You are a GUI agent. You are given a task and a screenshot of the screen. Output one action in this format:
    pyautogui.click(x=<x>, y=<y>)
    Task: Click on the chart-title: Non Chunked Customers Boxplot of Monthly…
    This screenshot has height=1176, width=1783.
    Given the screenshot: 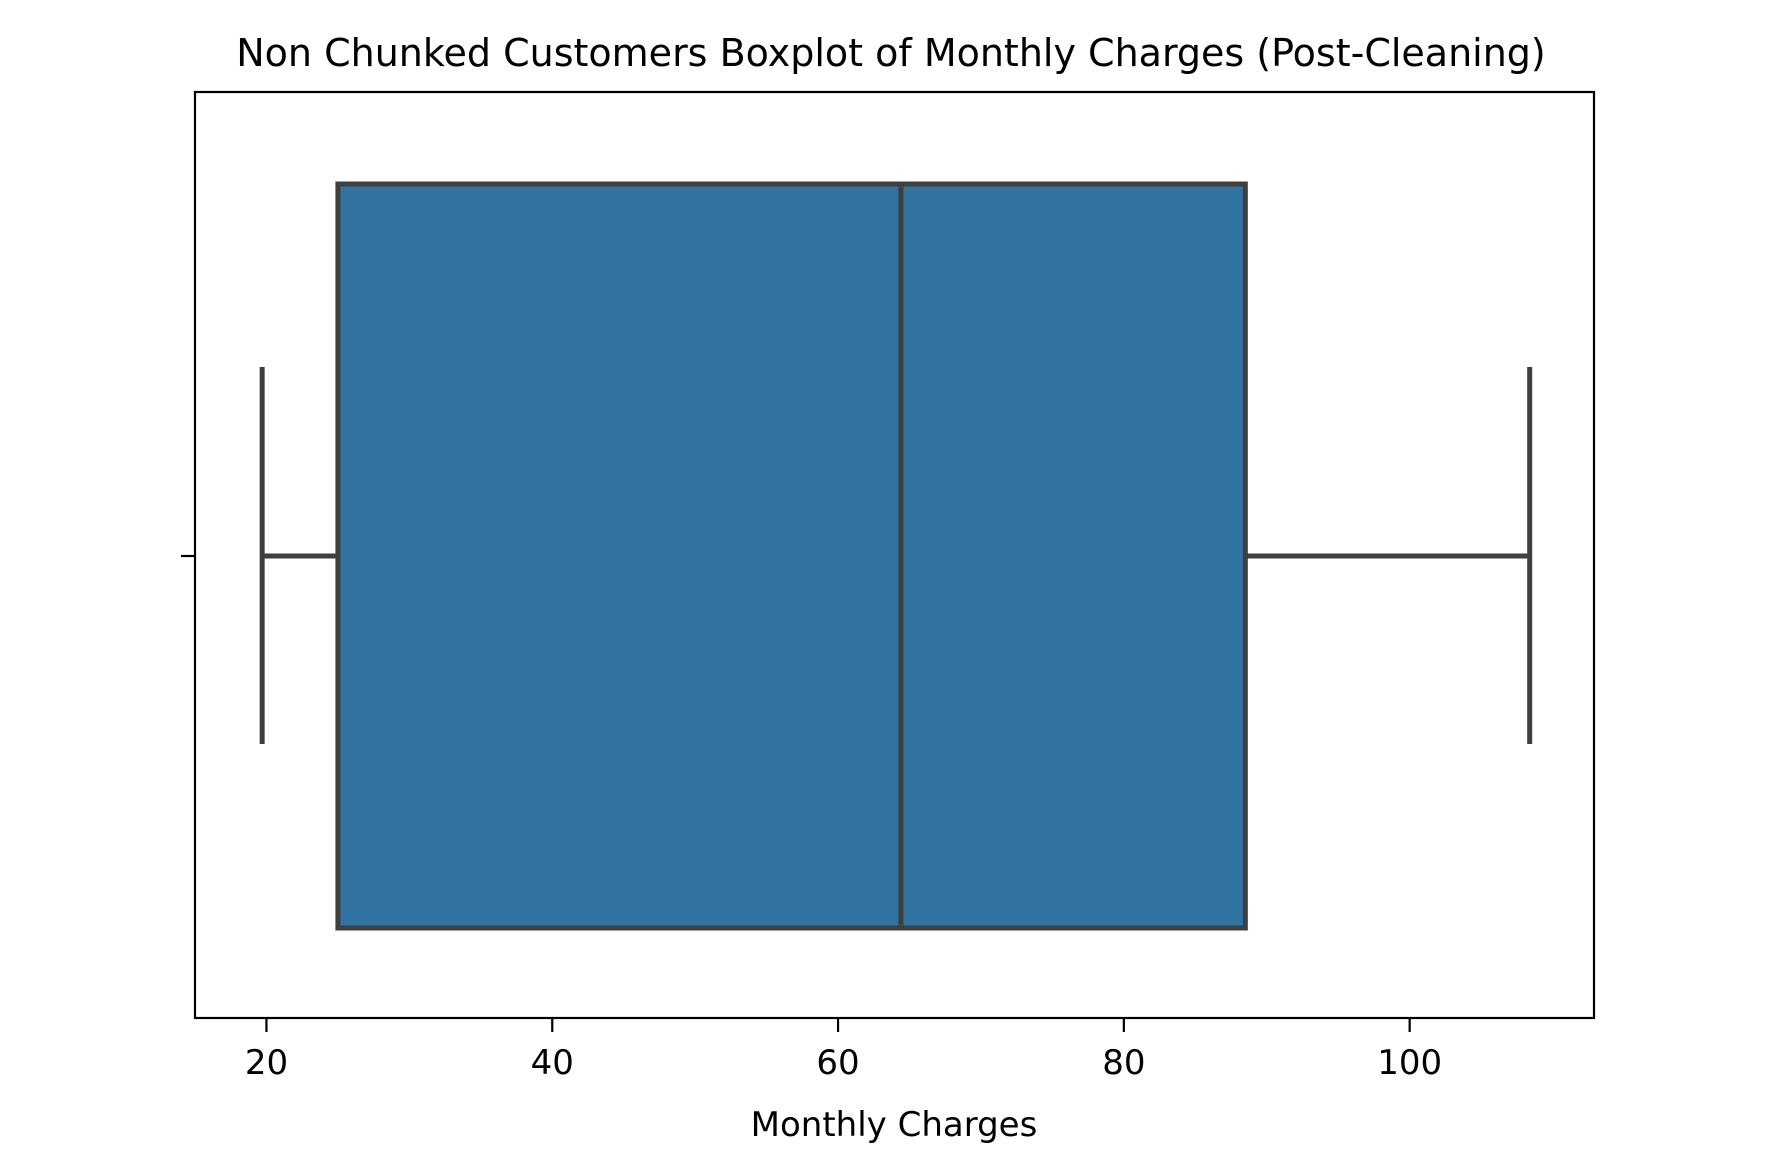 What is the action you would take?
    pyautogui.click(x=891, y=53)
    